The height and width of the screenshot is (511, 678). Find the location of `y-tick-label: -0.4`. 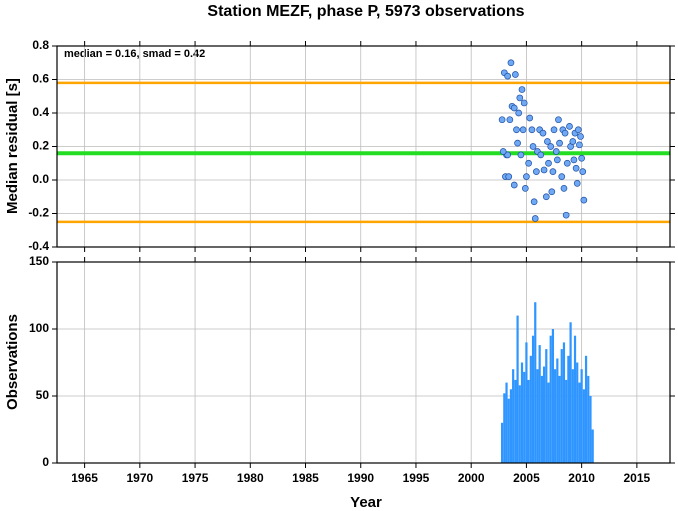

y-tick-label: -0.4 is located at coordinates (38, 246).